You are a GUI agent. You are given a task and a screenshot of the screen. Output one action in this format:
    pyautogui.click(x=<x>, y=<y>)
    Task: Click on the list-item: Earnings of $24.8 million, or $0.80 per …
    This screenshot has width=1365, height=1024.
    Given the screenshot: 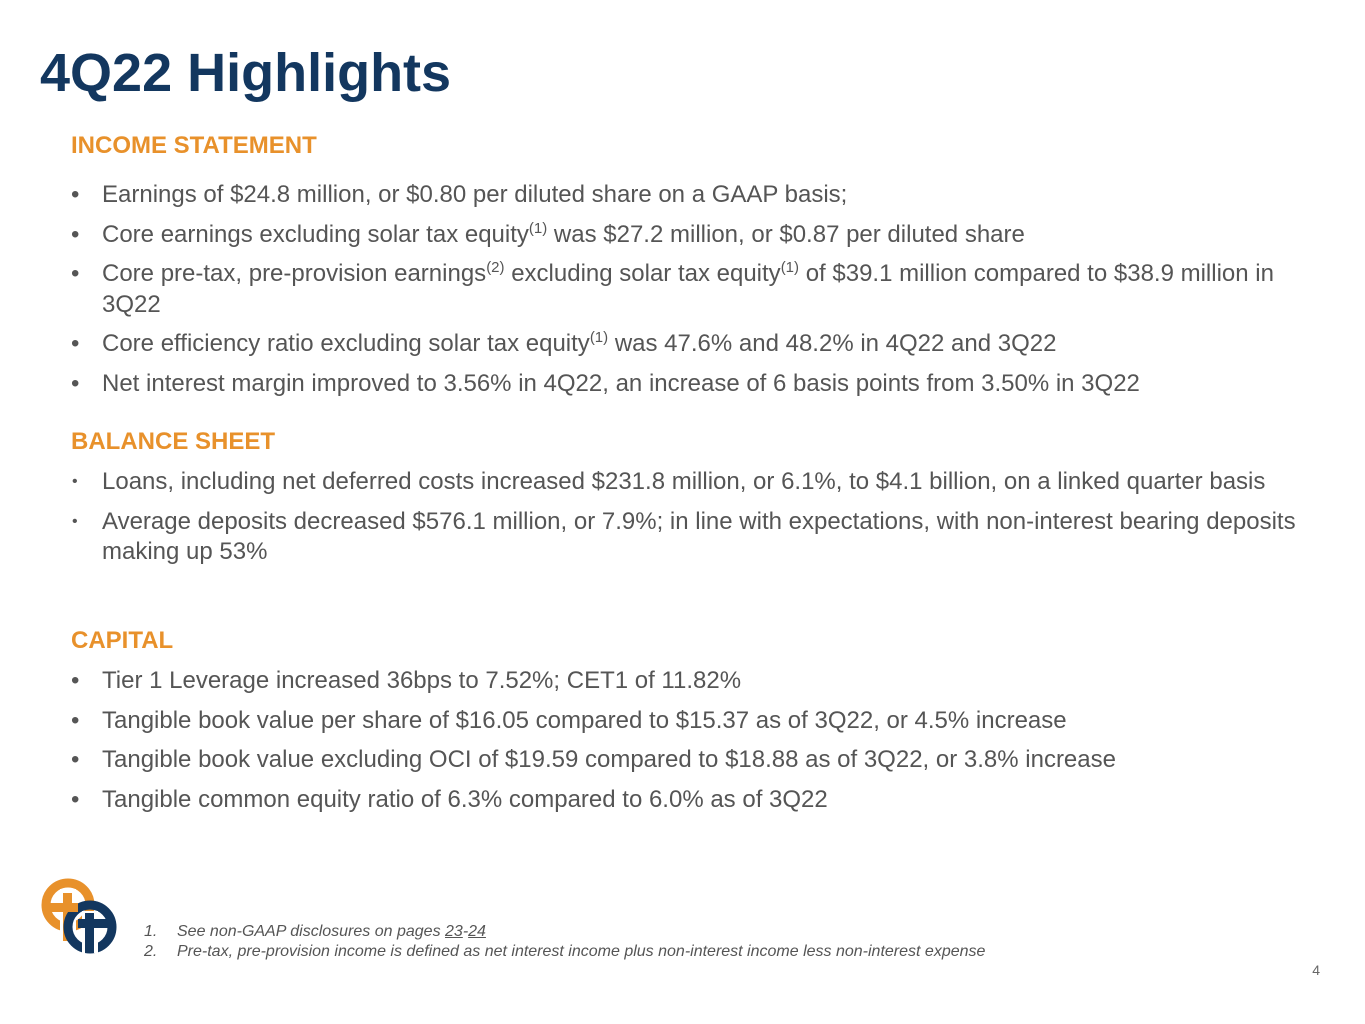 What is the action you would take?
    pyautogui.click(x=691, y=195)
    